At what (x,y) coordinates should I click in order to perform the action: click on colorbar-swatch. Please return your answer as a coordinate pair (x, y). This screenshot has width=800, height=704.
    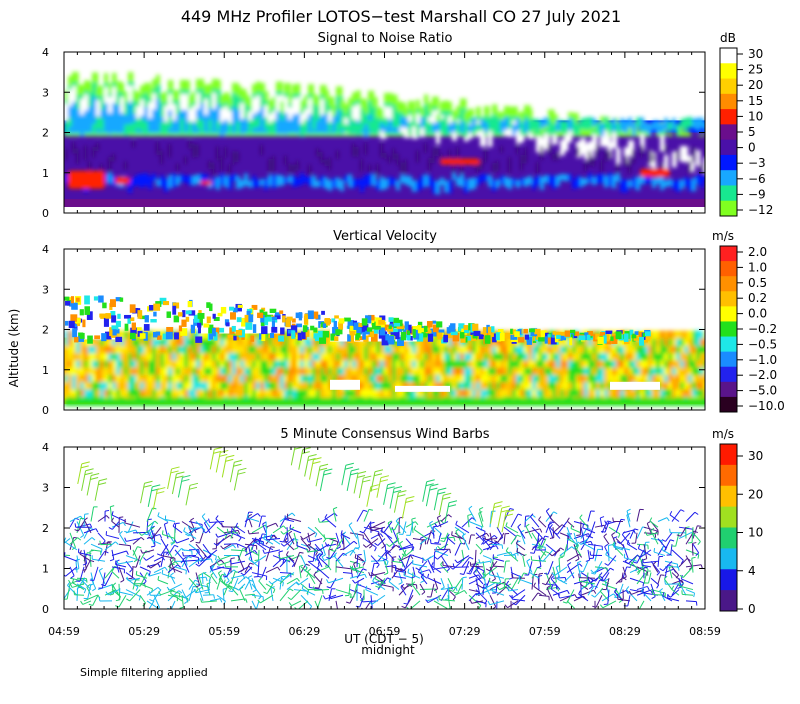
    Looking at the image, I should click on (728, 390).